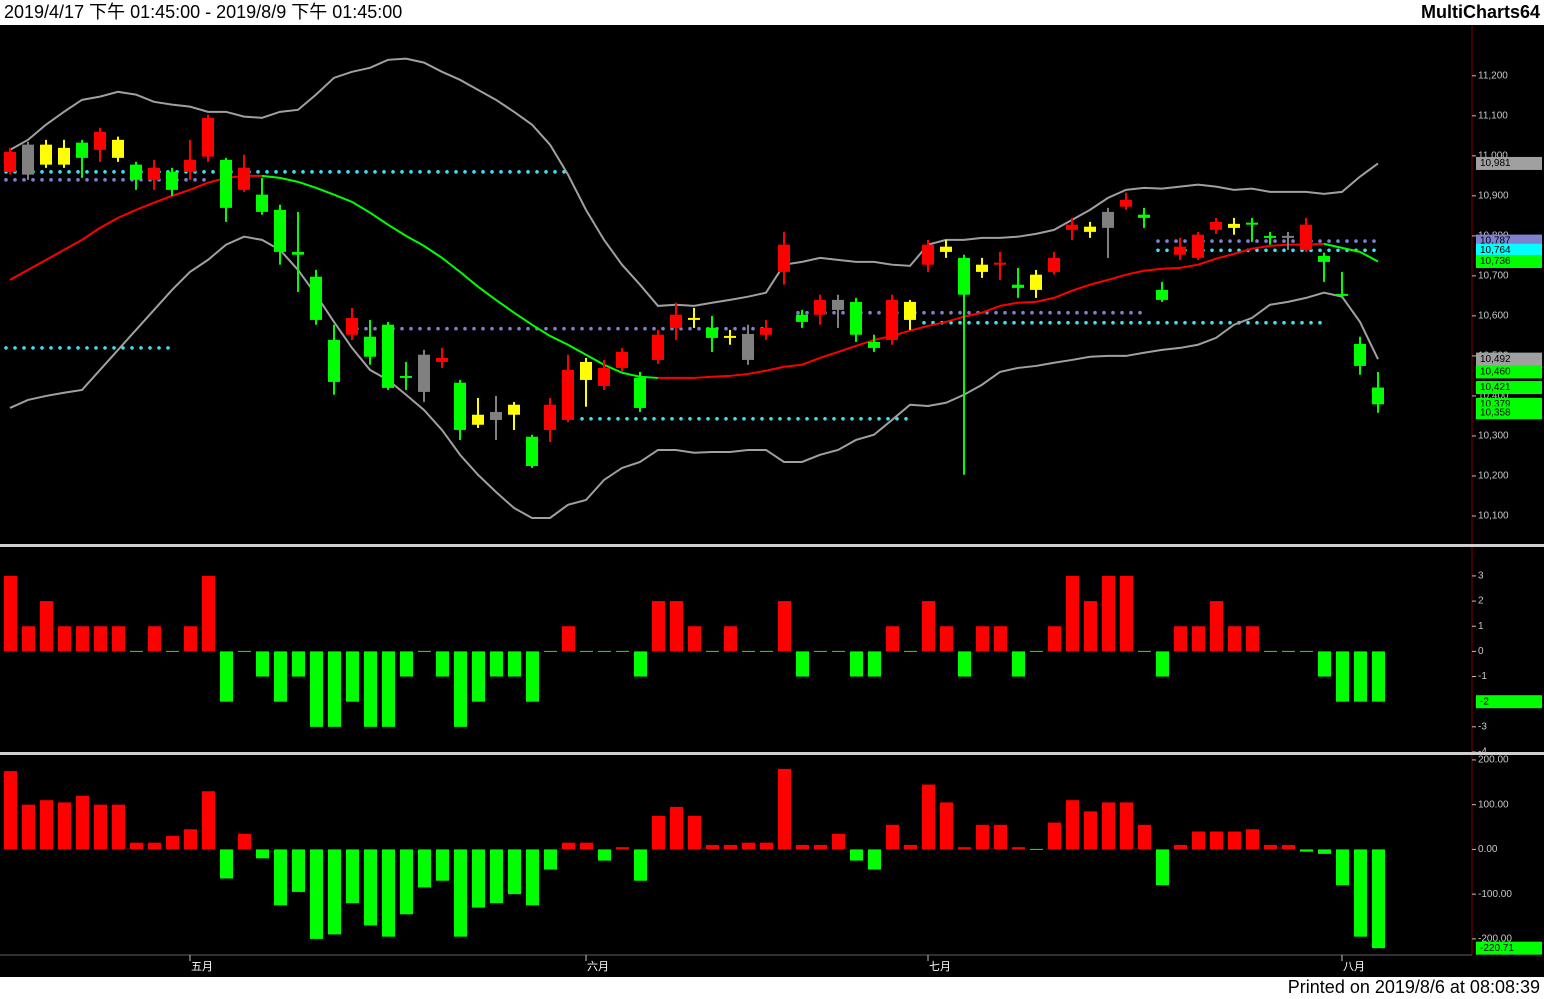  I want to click on price-tag-label: 10,764, so click(1495, 250).